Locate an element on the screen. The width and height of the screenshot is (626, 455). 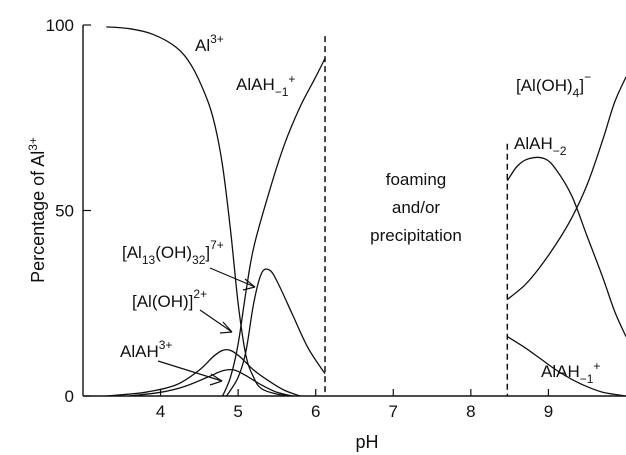
series-line-alah3 is located at coordinates (211, 382).